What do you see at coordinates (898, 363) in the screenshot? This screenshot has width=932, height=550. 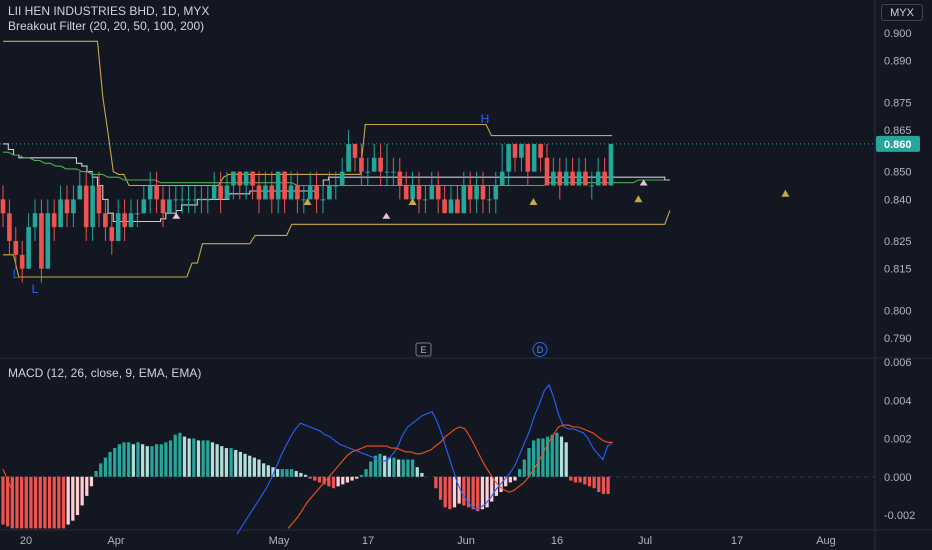 I see `macd-tick-label: 0.006` at bounding box center [898, 363].